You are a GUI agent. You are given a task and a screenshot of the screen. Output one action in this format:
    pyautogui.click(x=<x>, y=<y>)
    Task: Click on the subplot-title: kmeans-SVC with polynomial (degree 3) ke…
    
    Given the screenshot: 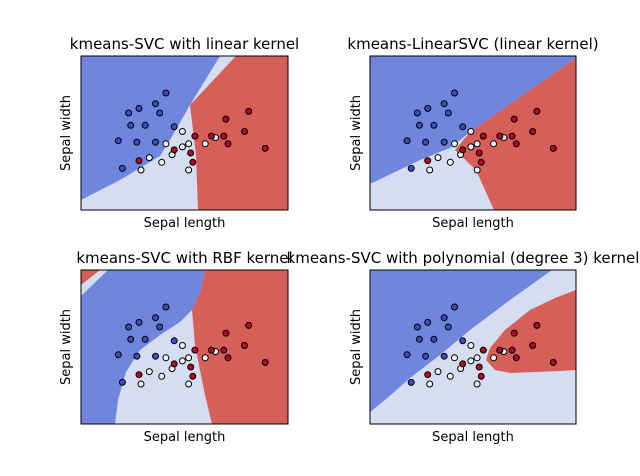 What is the action you would take?
    pyautogui.click(x=463, y=258)
    